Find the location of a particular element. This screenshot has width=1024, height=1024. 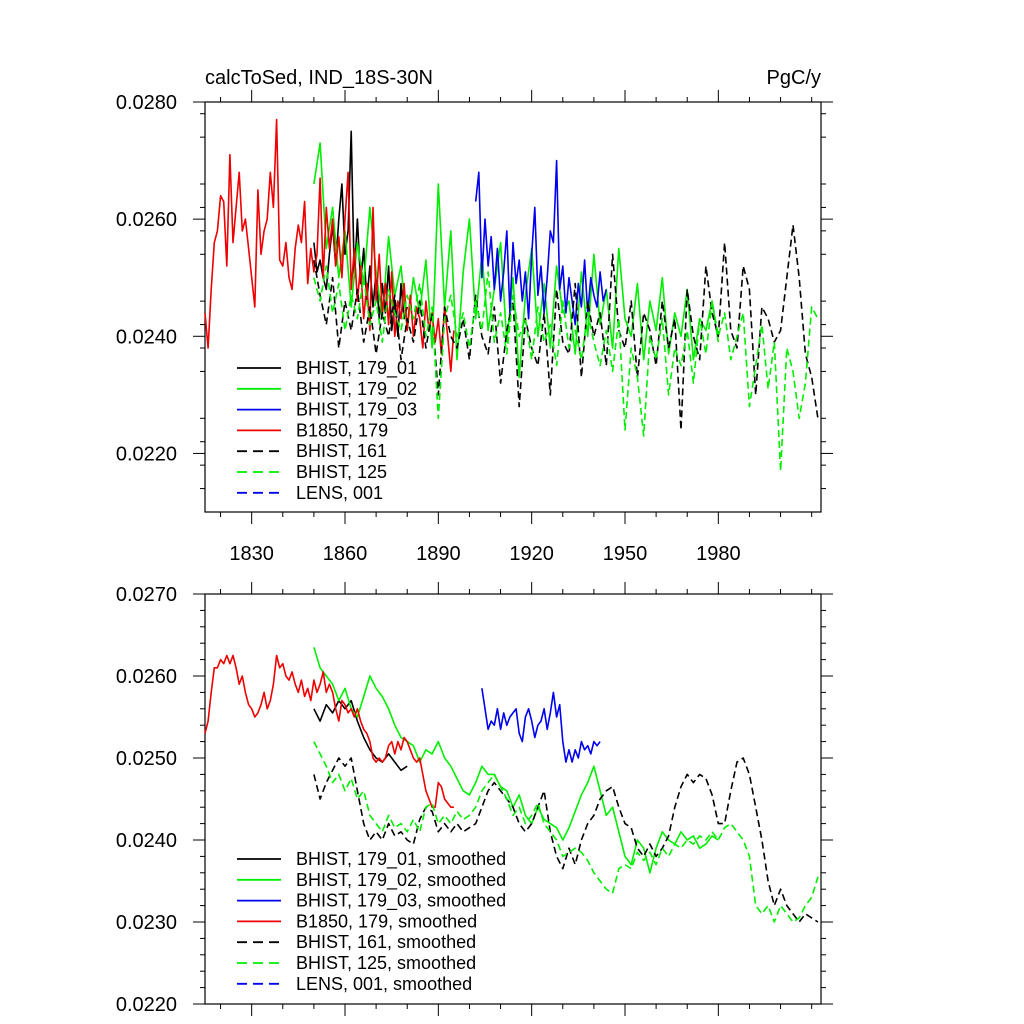

legend-label: LENS, 001, smoothed is located at coordinates (384, 984).